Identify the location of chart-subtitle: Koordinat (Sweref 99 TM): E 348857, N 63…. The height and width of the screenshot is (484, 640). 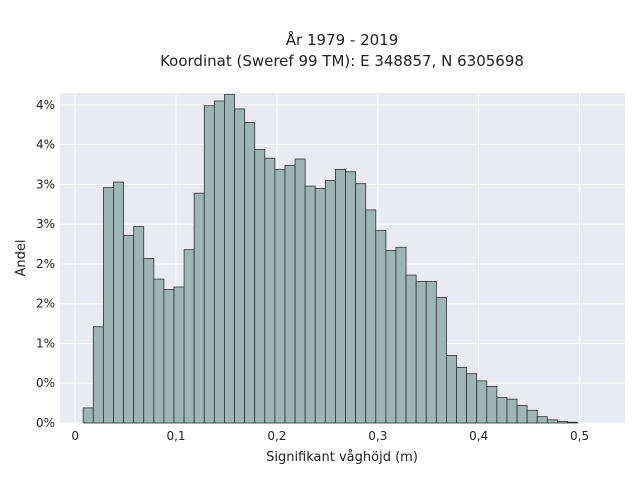
(342, 61).